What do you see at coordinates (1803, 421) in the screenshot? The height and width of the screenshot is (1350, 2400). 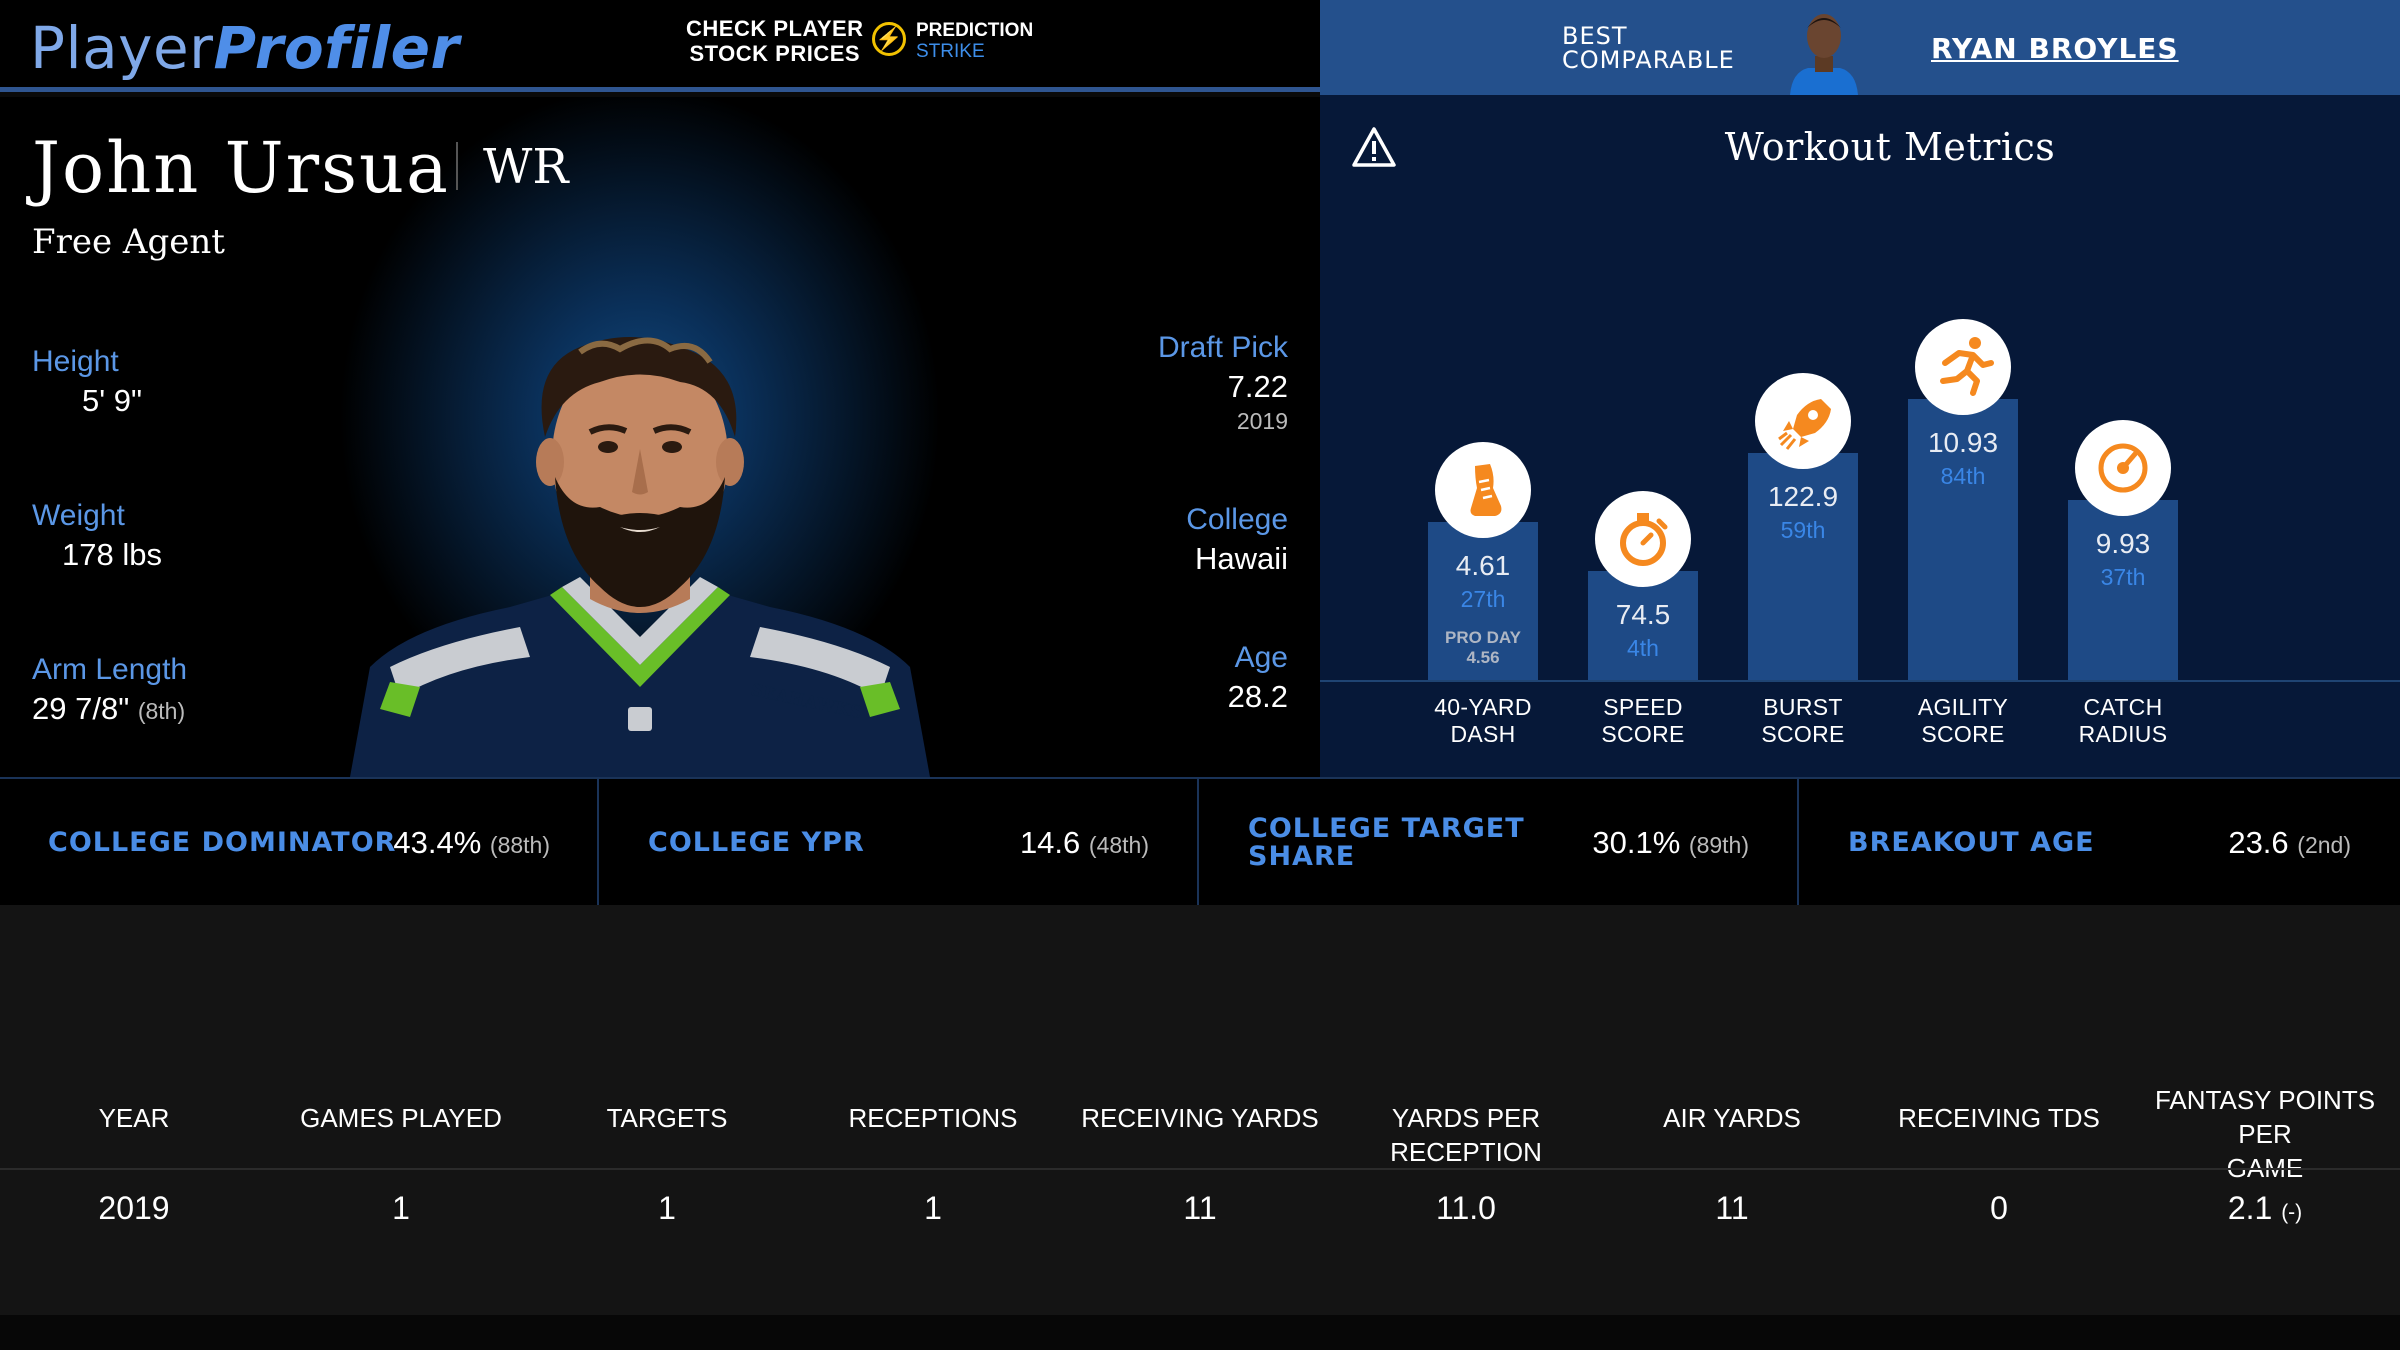 I see `rocket-icon` at bounding box center [1803, 421].